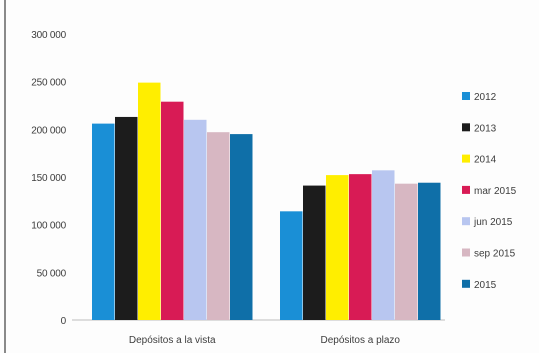 Image resolution: width=539 pixels, height=358 pixels. I want to click on legend-label: 2015, so click(485, 285).